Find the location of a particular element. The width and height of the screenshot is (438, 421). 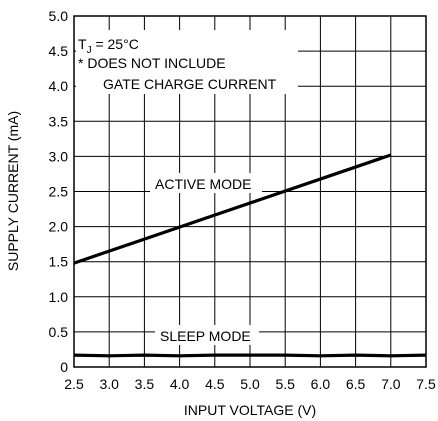

x-tick-label: 7.0 is located at coordinates (391, 384).